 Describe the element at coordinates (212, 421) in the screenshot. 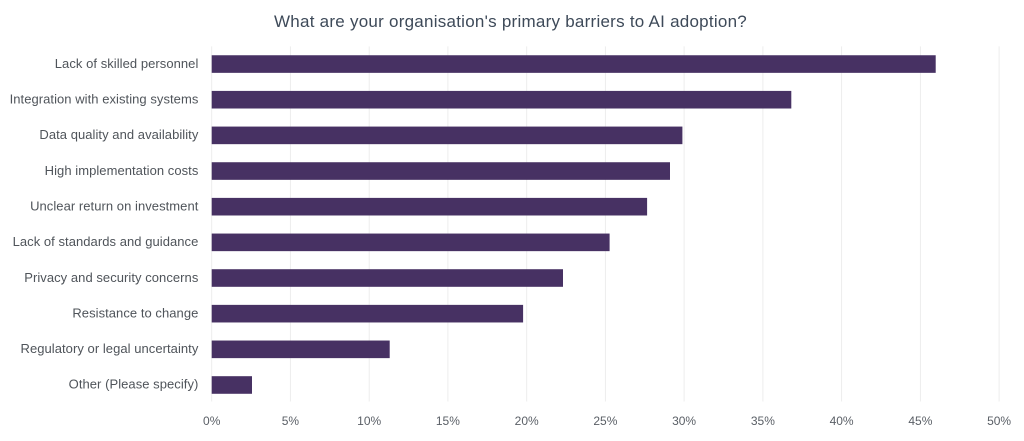

I see `svg-text: 0%` at that location.